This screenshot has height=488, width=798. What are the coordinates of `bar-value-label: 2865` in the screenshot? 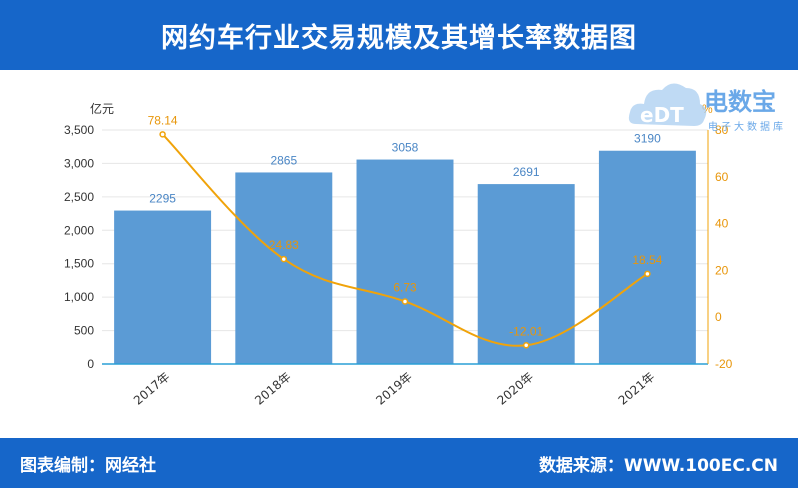 It's located at (283, 160).